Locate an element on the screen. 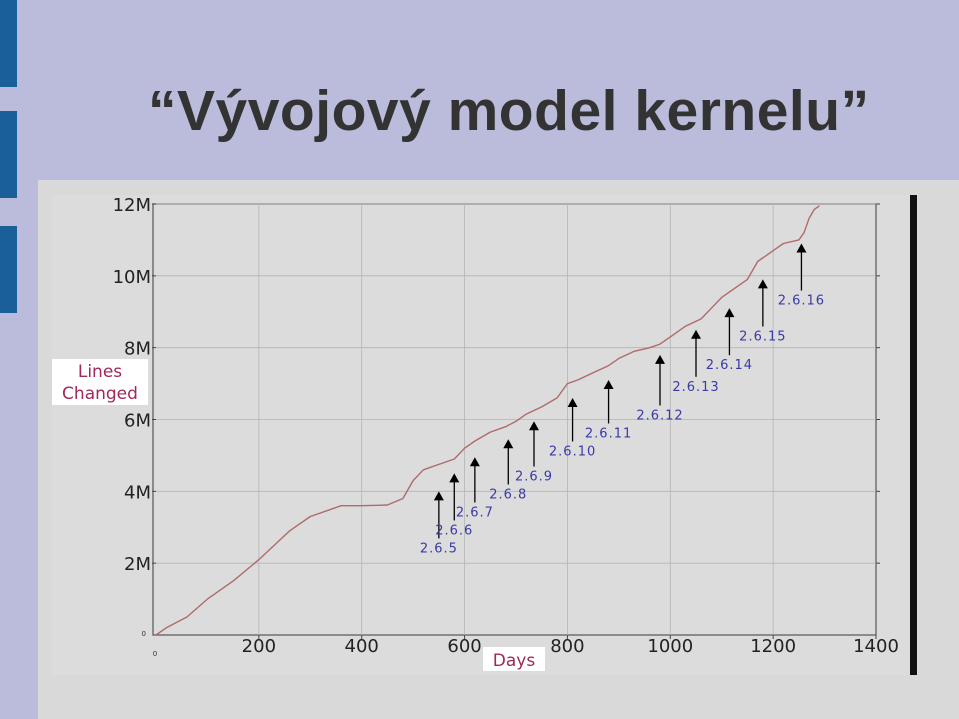 The width and height of the screenshot is (959, 719). release-label: 2.6.16 is located at coordinates (801, 301).